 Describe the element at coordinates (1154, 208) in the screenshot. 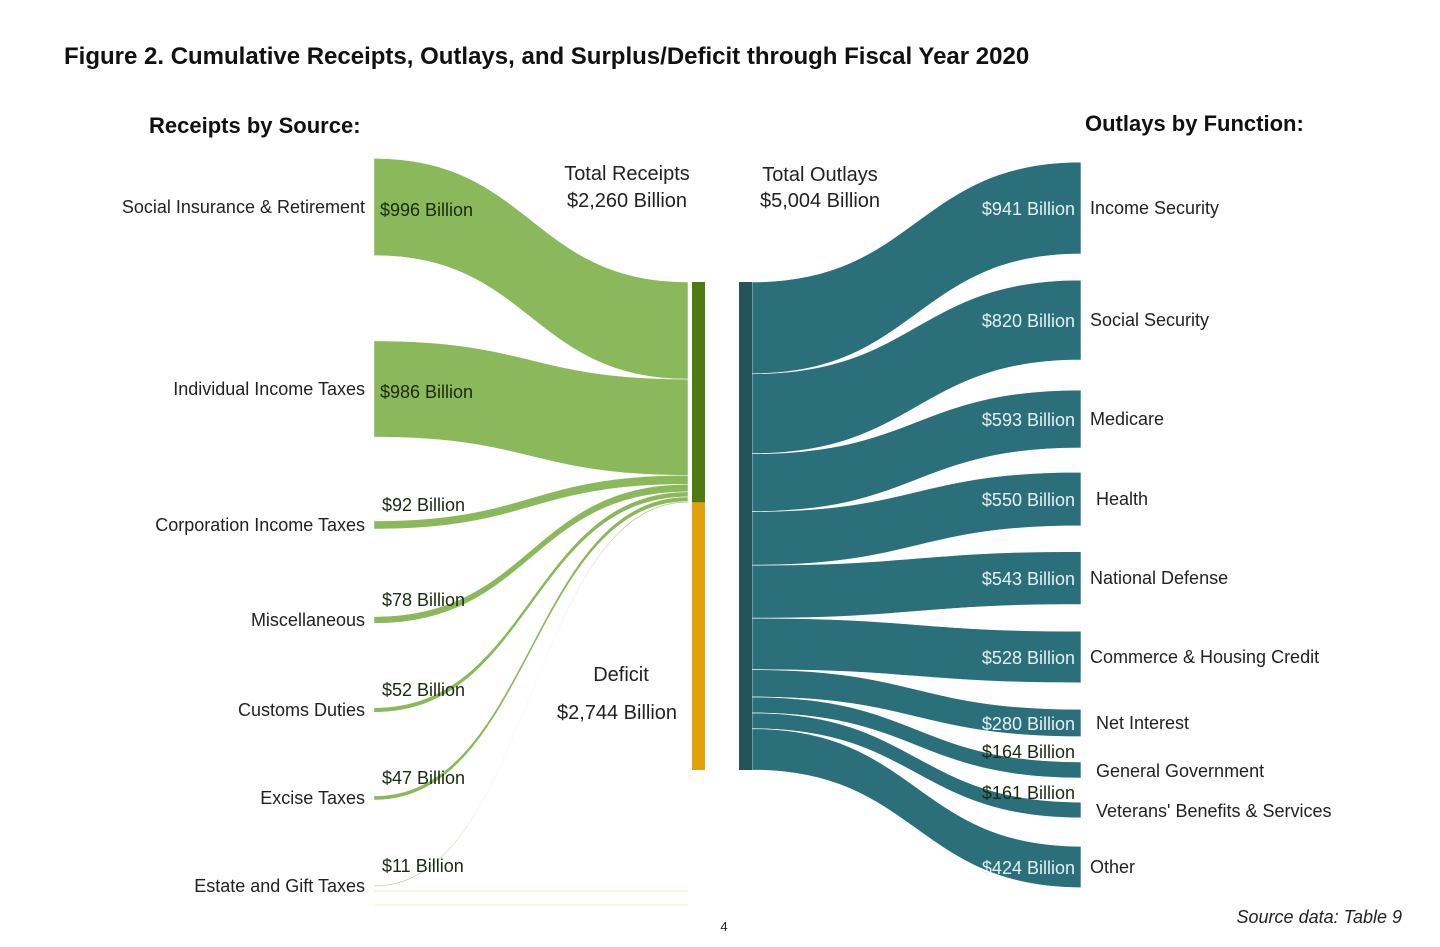

I see `outlay-name-income-security: Income Security` at that location.